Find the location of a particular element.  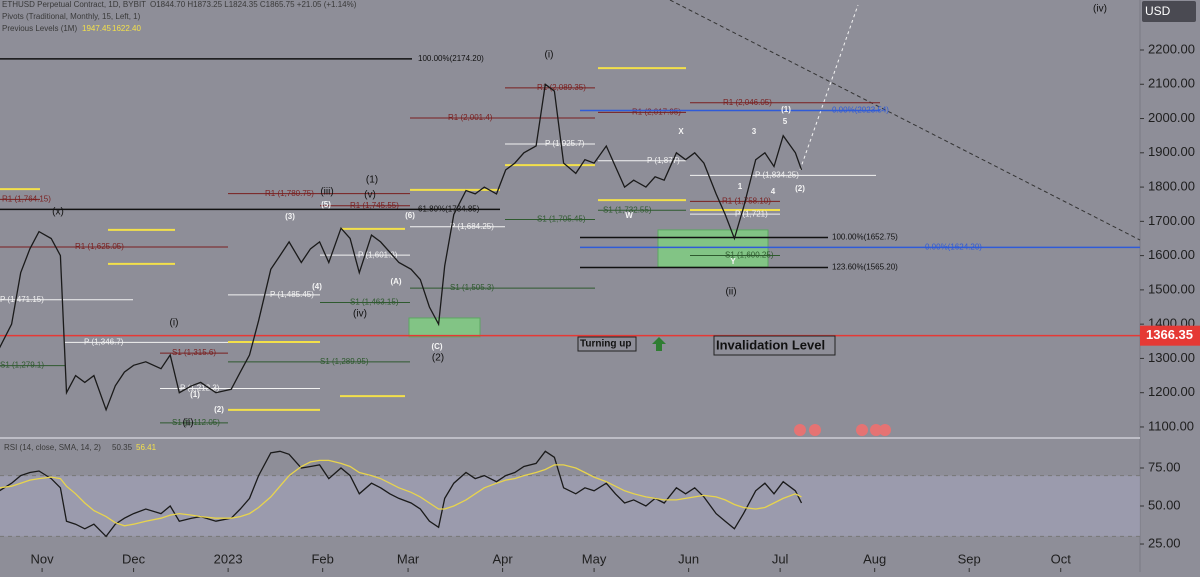

y-tick-label: 1800.00 is located at coordinates (1171, 186).